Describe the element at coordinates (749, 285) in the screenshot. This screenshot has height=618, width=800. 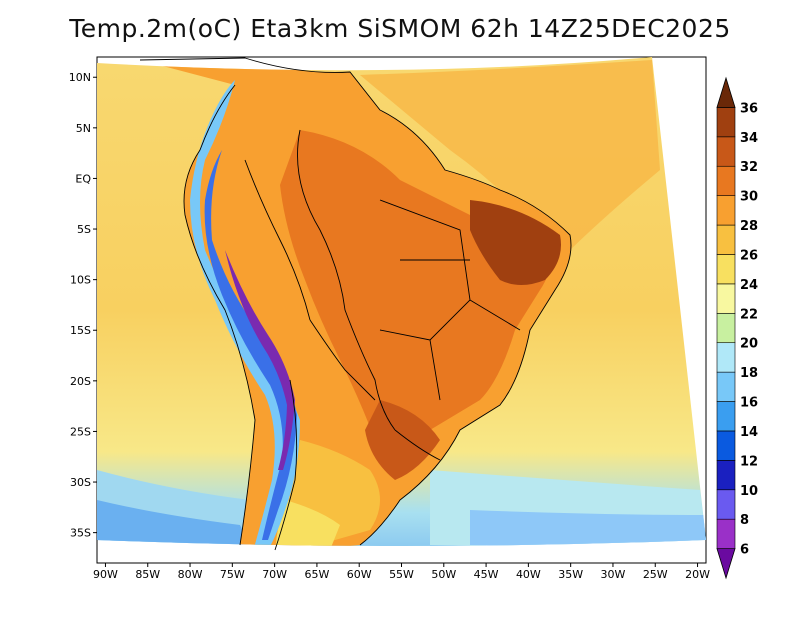
I see `colorbar-level-label: 24` at that location.